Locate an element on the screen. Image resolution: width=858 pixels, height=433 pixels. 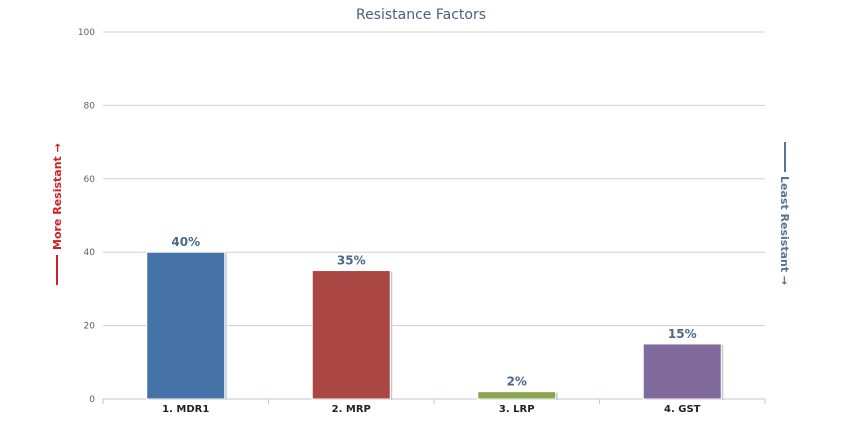
x-category-label: 2. MRP is located at coordinates (351, 409).